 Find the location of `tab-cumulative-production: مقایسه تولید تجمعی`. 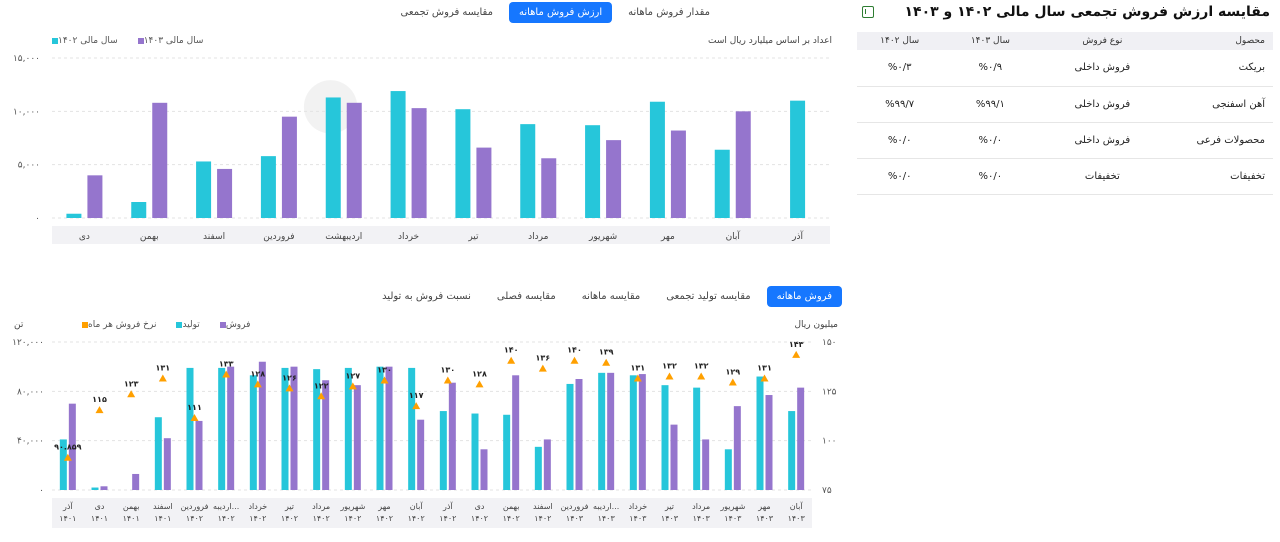

tab-cumulative-production: مقایسه تولید تجمعی is located at coordinates (708, 296).